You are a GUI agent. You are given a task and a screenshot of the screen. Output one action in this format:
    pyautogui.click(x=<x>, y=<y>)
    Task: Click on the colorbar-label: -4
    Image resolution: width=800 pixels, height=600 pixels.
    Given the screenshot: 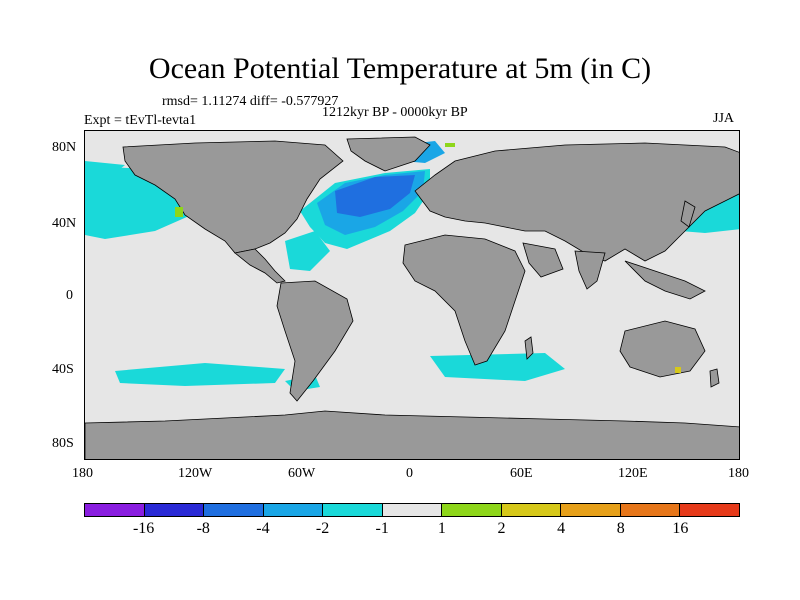 What is the action you would take?
    pyautogui.click(x=263, y=528)
    